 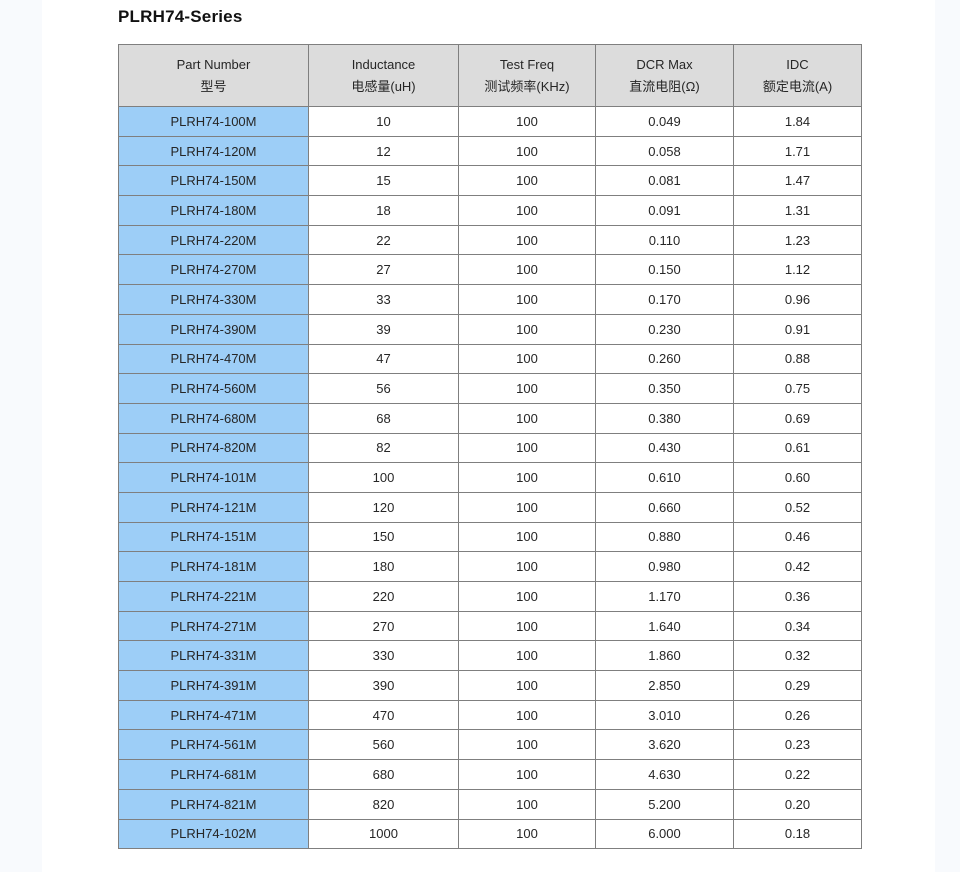 I want to click on cell-part-number: PLRH74-221M, so click(x=213, y=596).